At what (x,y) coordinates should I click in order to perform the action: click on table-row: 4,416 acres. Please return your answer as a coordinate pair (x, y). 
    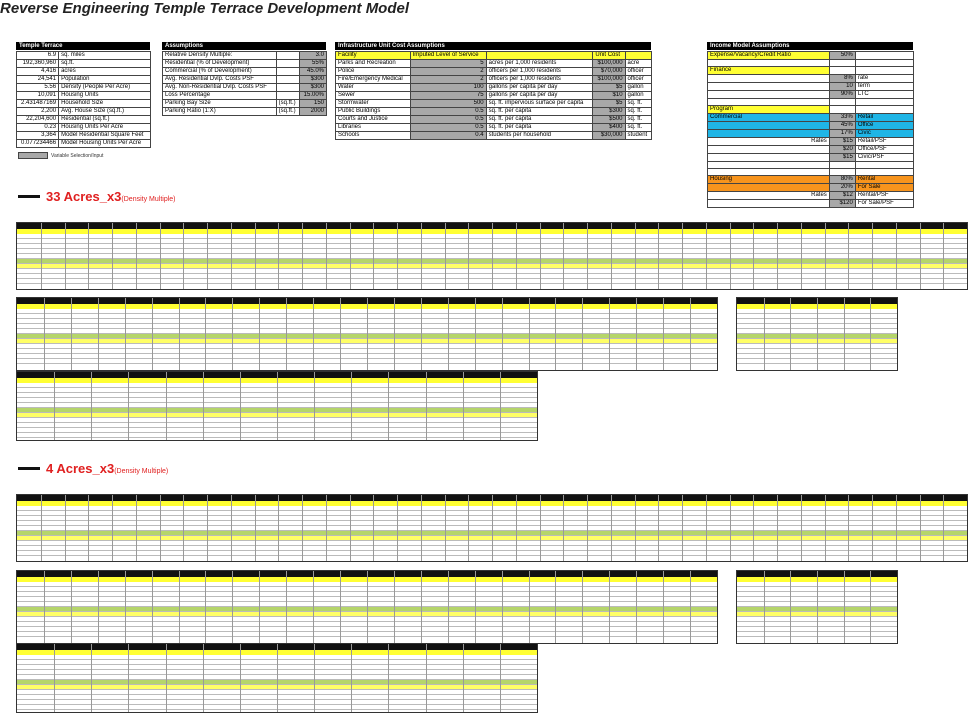
    Looking at the image, I should click on (83, 71).